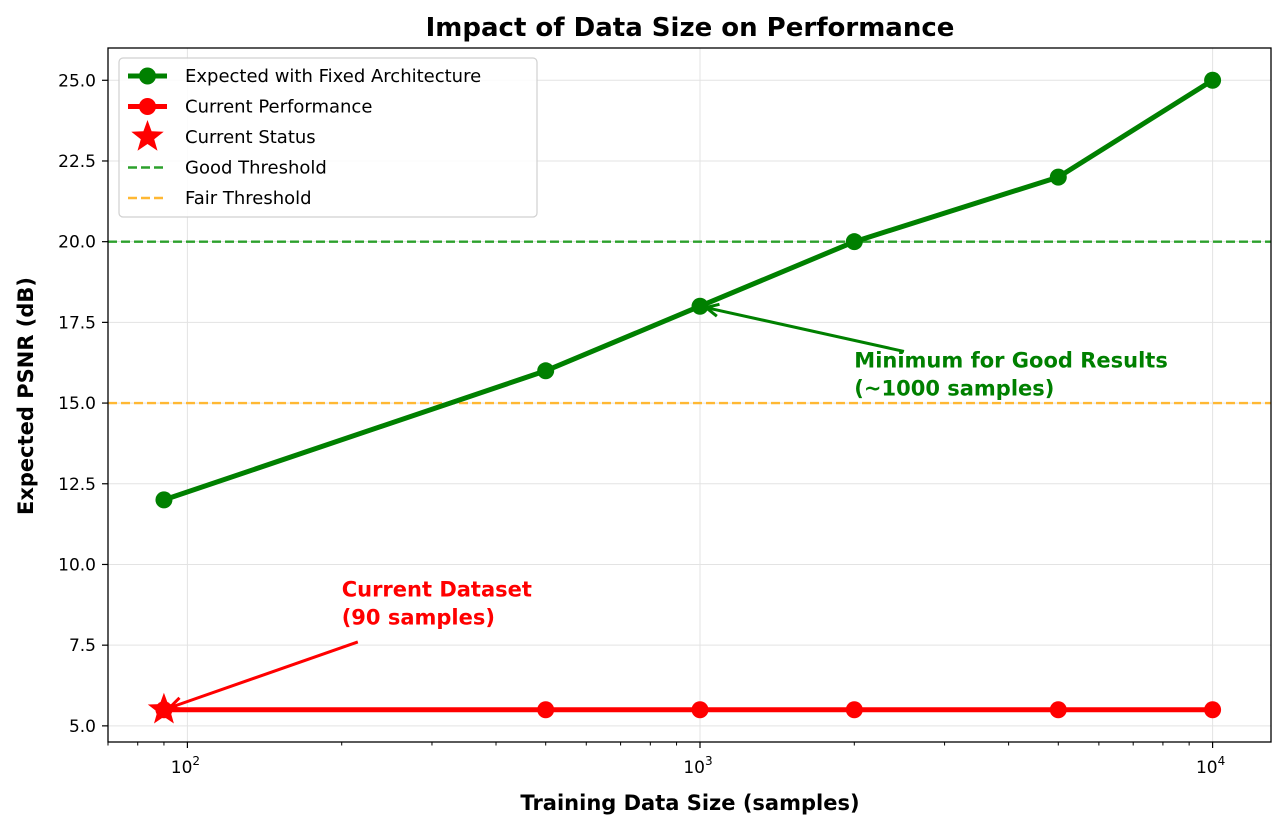  Describe the element at coordinates (77, 81) in the screenshot. I see `y-tick-label: 25.0` at that location.